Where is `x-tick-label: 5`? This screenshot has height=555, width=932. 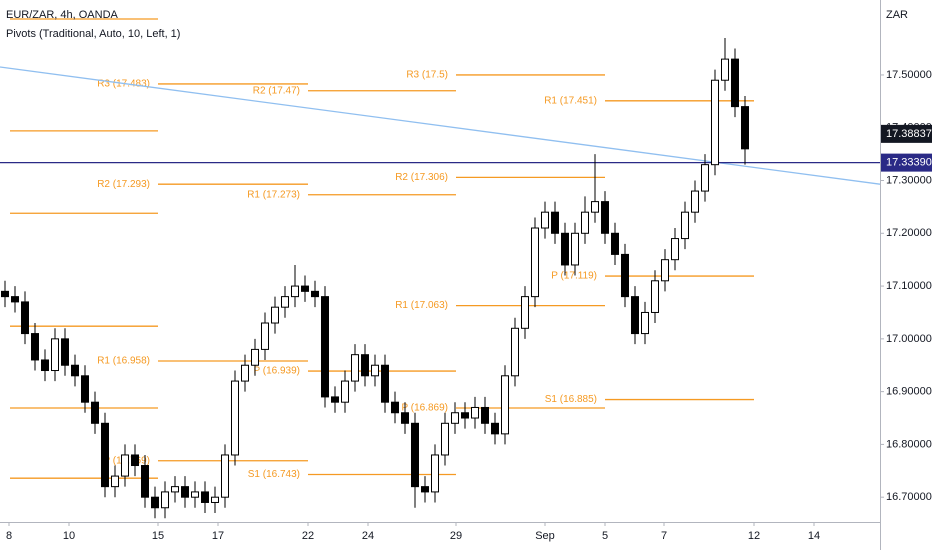 x-tick-label: 5 is located at coordinates (605, 536).